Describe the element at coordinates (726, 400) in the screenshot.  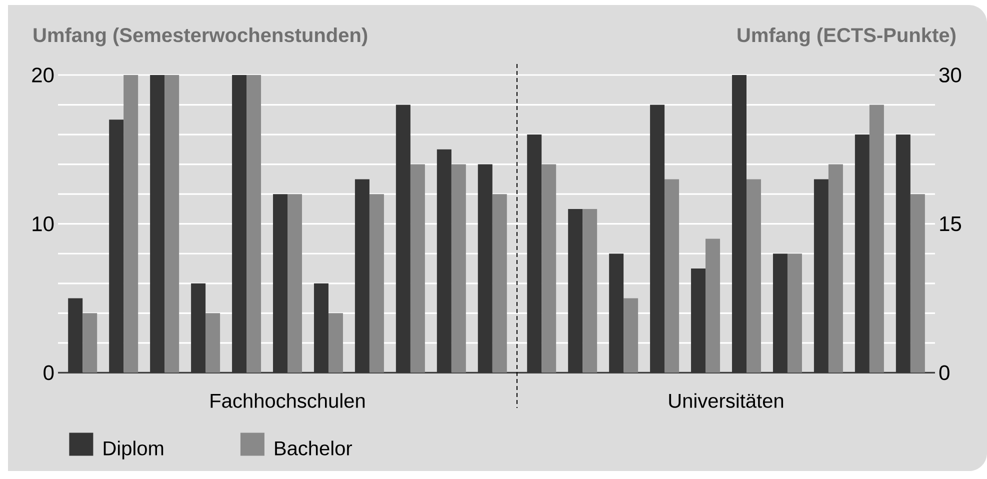
I see `x-axis-title: Universitäten` at that location.